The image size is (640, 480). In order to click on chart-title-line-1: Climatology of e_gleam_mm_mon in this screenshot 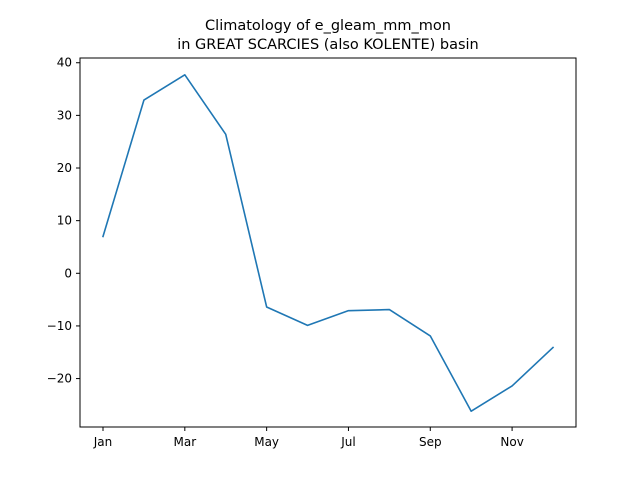, I will do `click(328, 26)`.